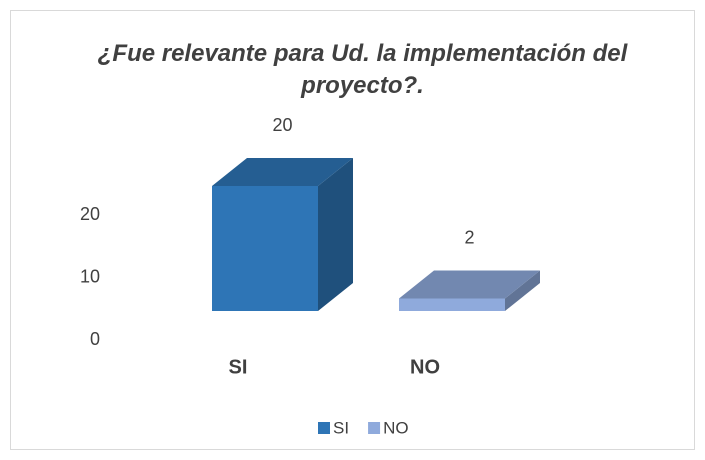  What do you see at coordinates (95, 339) in the screenshot?
I see `y-tick-label: 0` at bounding box center [95, 339].